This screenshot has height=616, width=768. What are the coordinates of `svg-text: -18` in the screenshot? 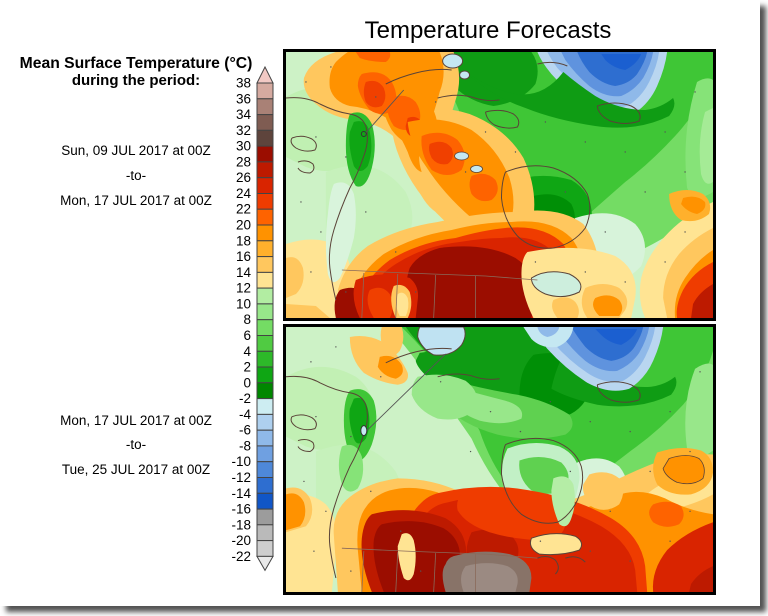 It's located at (241, 524).